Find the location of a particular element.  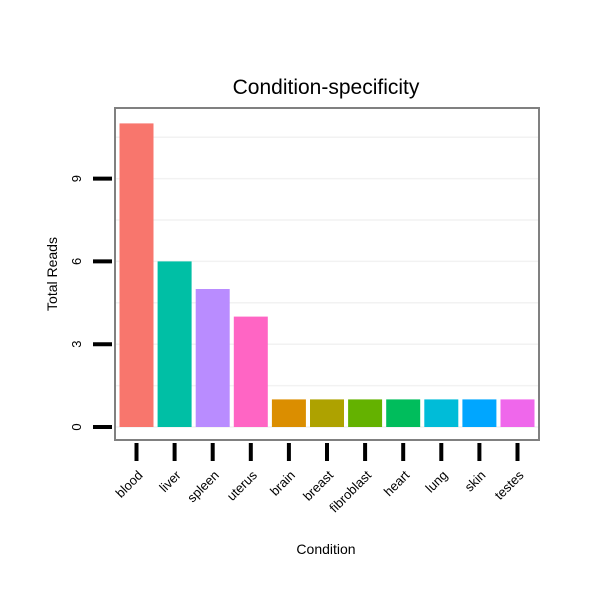

bar-blood is located at coordinates (136, 275).